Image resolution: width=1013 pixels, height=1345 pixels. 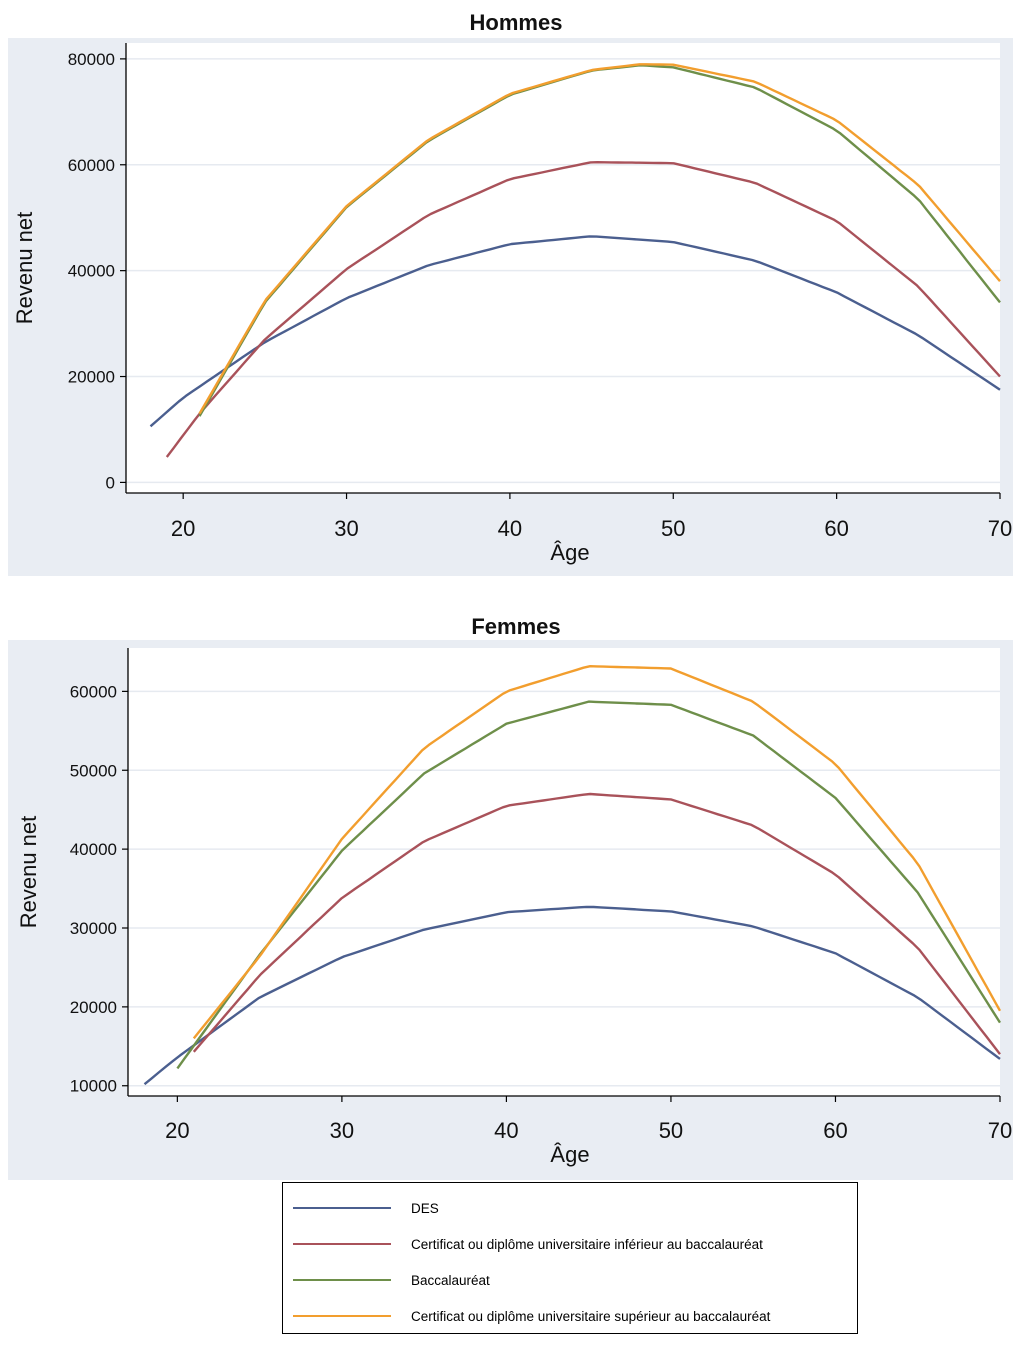 What do you see at coordinates (515, 626) in the screenshot?
I see `chart-title: Femmes` at bounding box center [515, 626].